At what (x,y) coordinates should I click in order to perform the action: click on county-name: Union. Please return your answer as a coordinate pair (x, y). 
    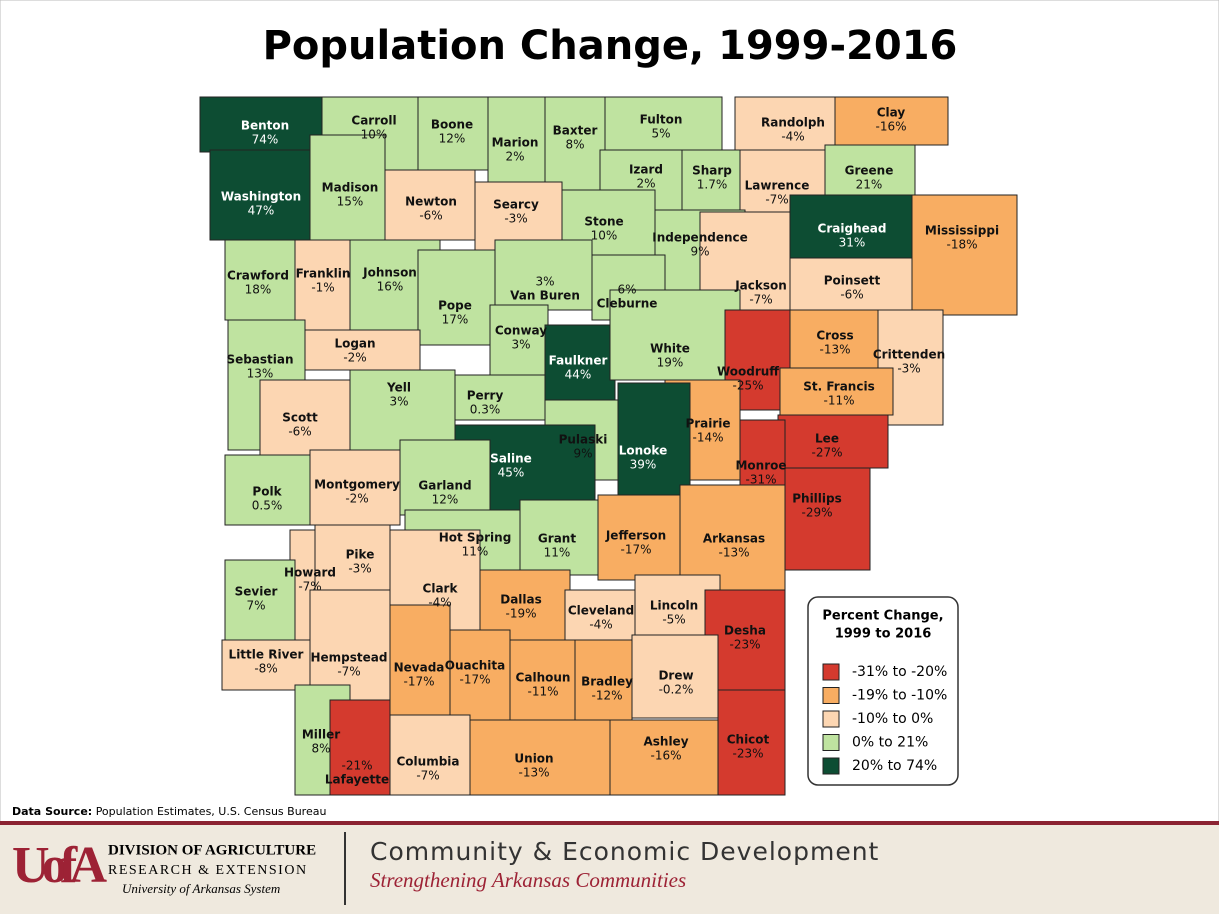
    Looking at the image, I should click on (533, 759).